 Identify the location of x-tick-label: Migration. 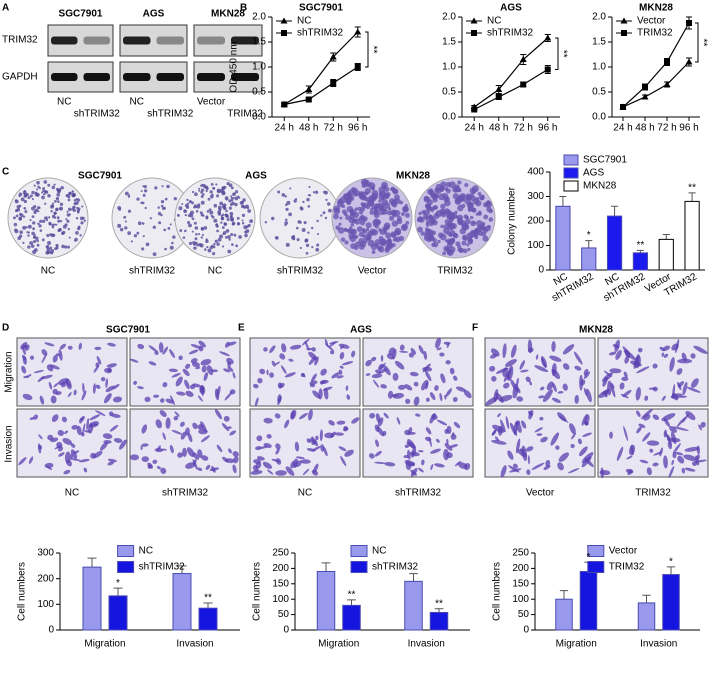
(338, 644).